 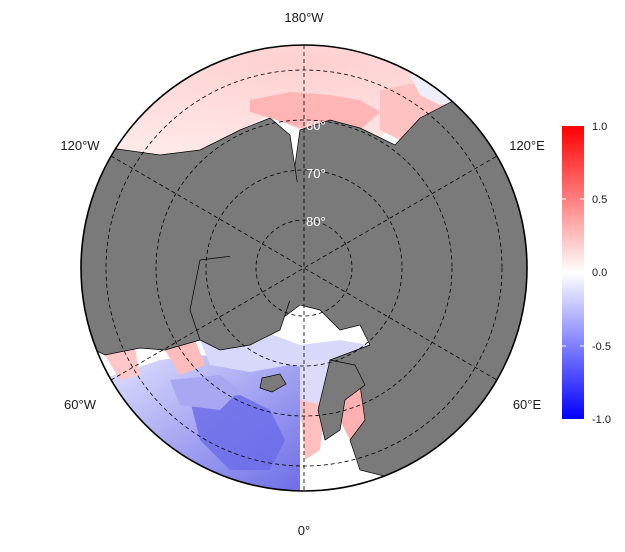 What do you see at coordinates (316, 173) in the screenshot?
I see `lat-label-70: 70°` at bounding box center [316, 173].